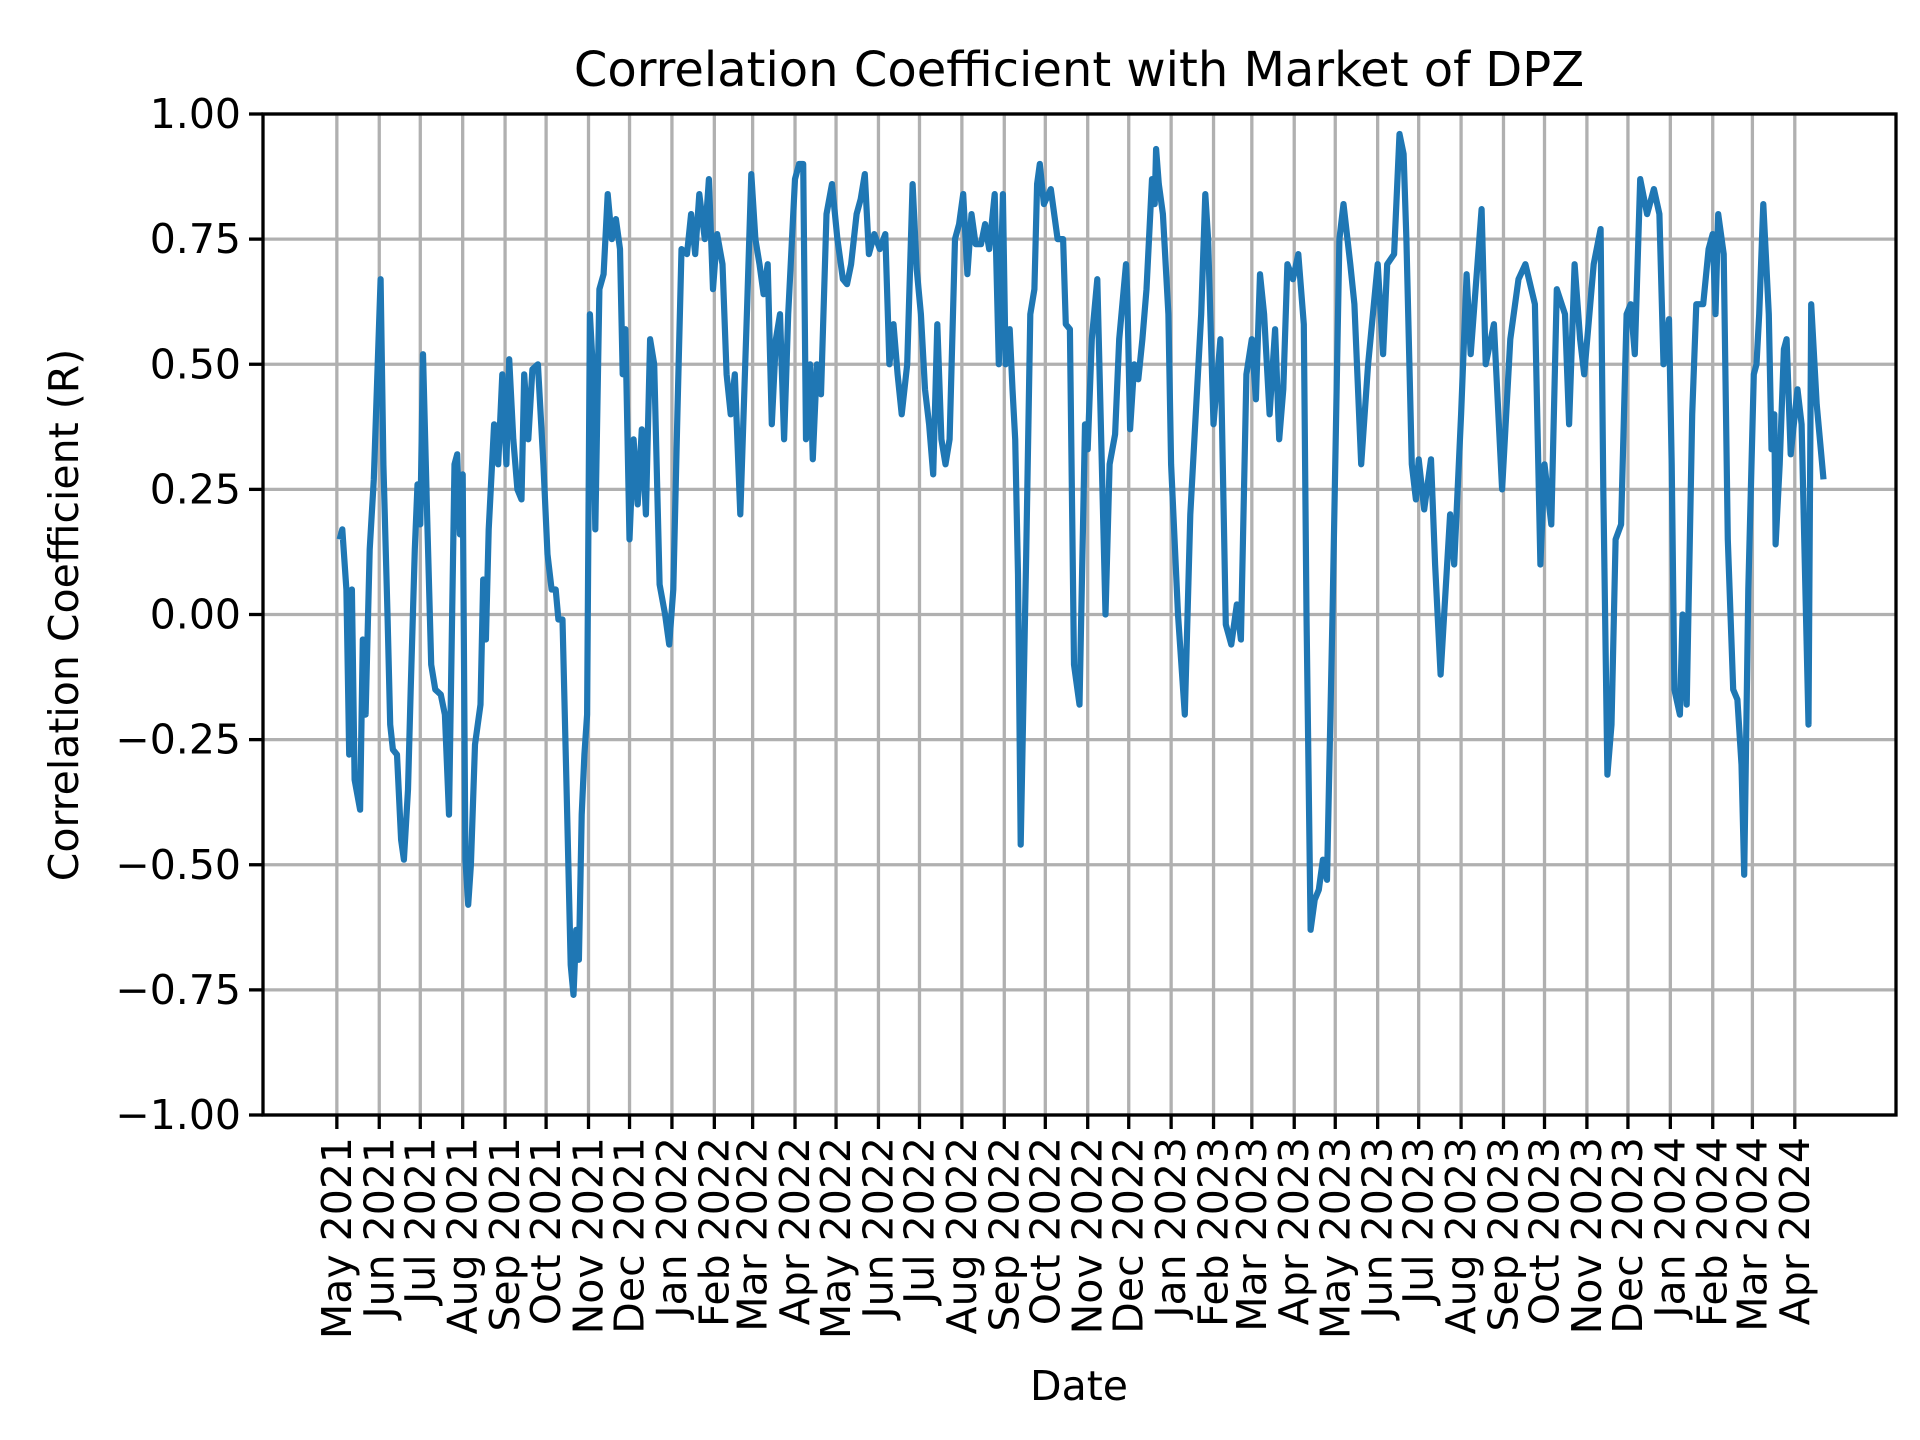 Image resolution: width=1920 pixels, height=1440 pixels. Describe the element at coordinates (630, 1235) in the screenshot. I see `x-tick-label: Dec 2021` at that location.